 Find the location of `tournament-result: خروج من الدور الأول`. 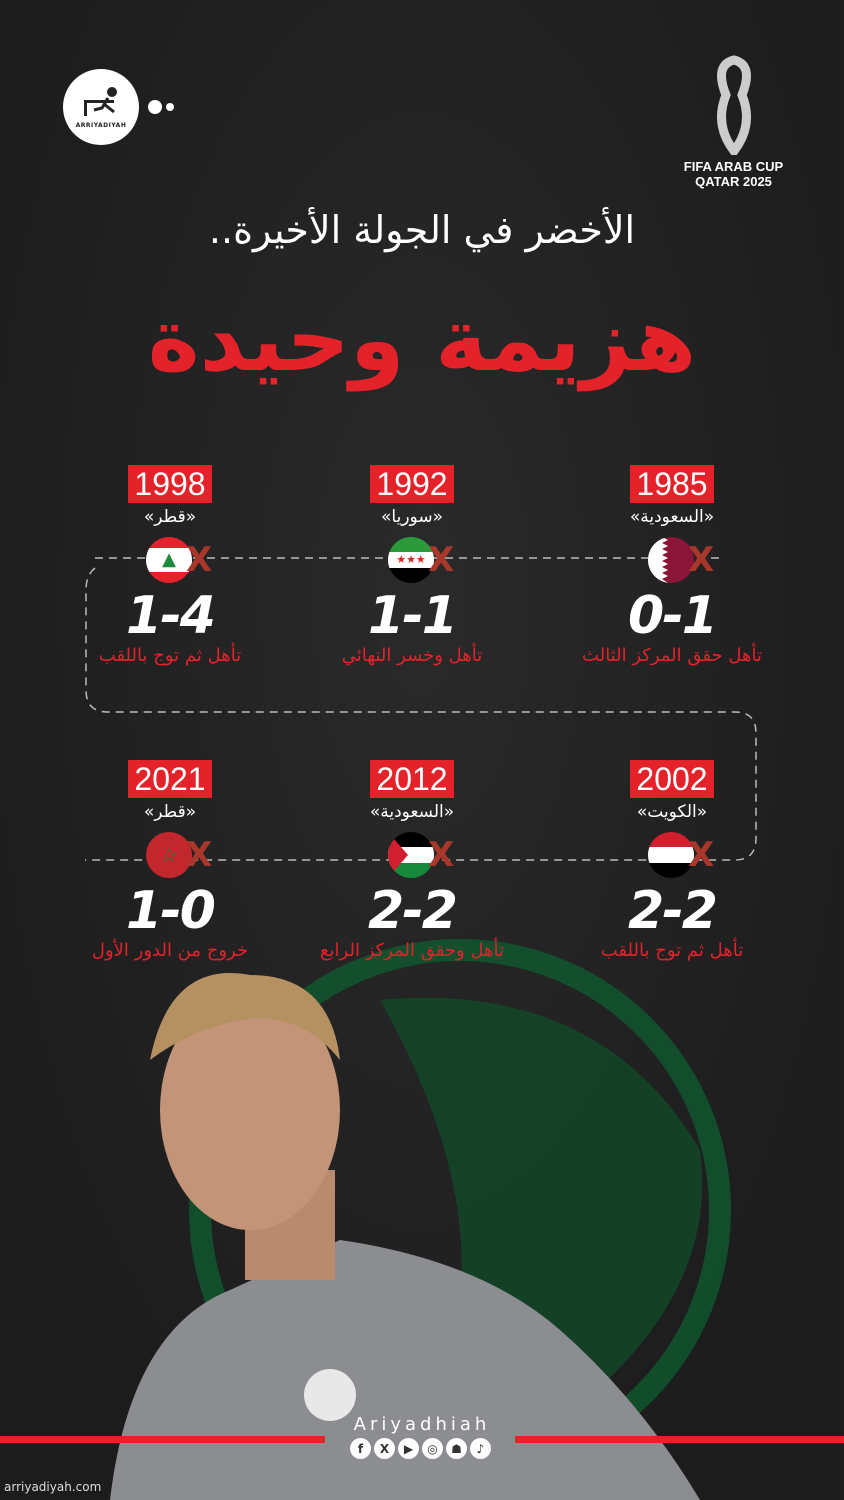

tournament-result: خروج من الدور الأول is located at coordinates (170, 950).